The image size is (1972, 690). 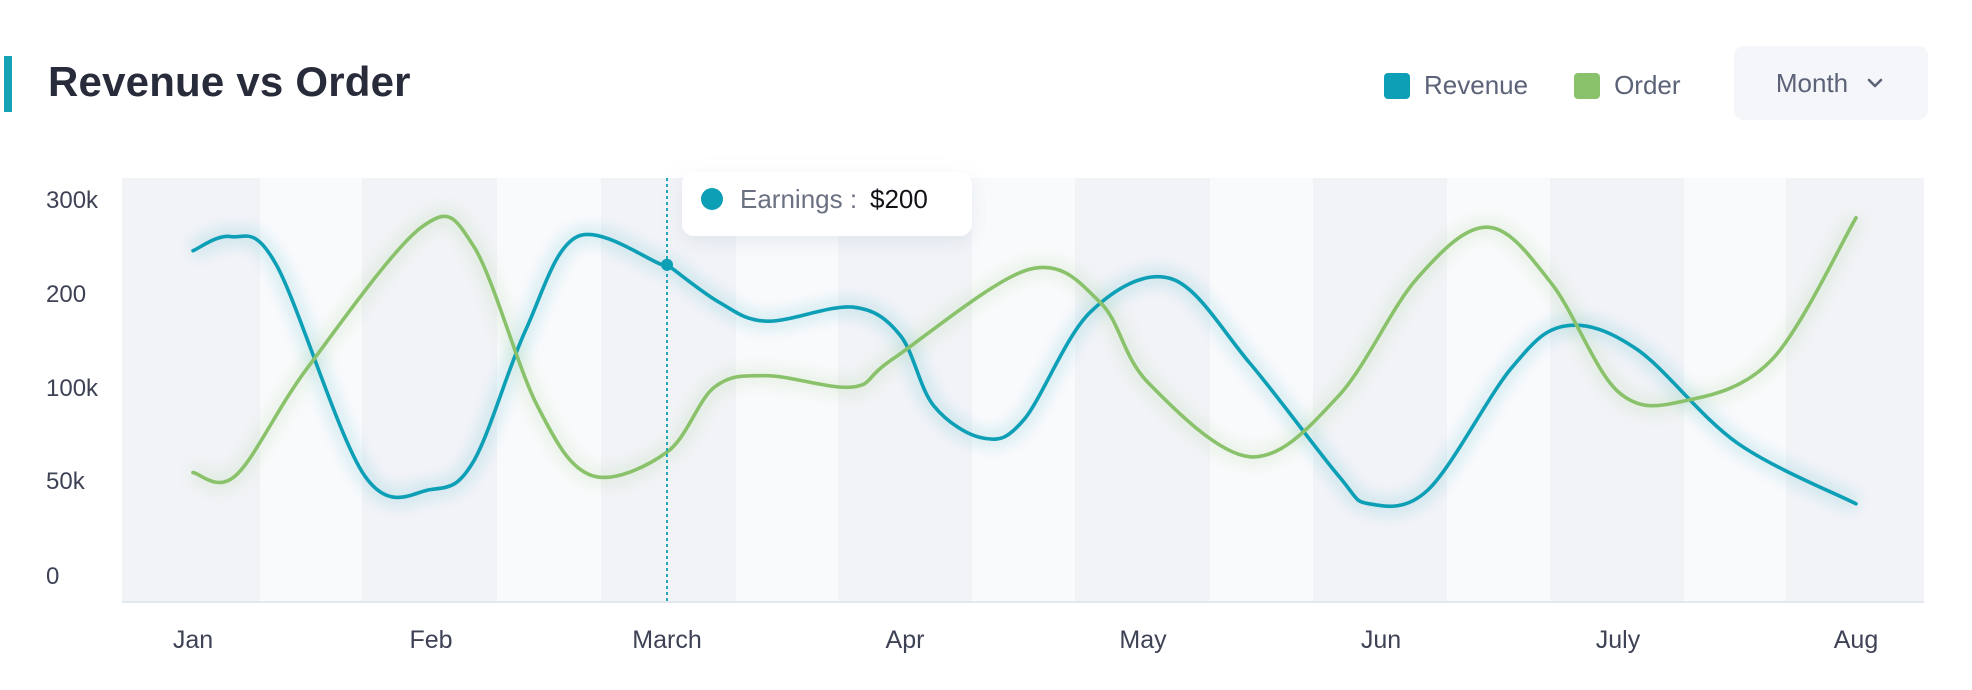 I want to click on tooltip-dot-icon, so click(x=712, y=199).